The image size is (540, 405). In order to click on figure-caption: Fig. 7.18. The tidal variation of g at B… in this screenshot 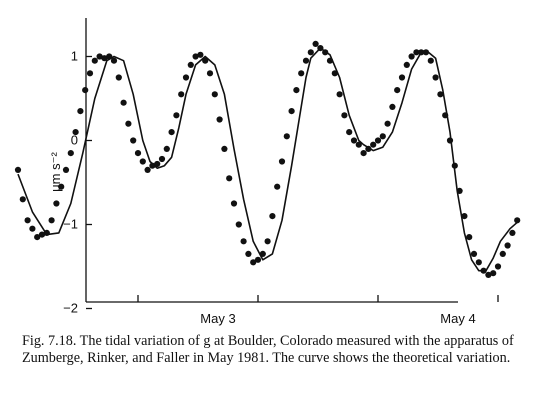, I will do `click(268, 349)`.